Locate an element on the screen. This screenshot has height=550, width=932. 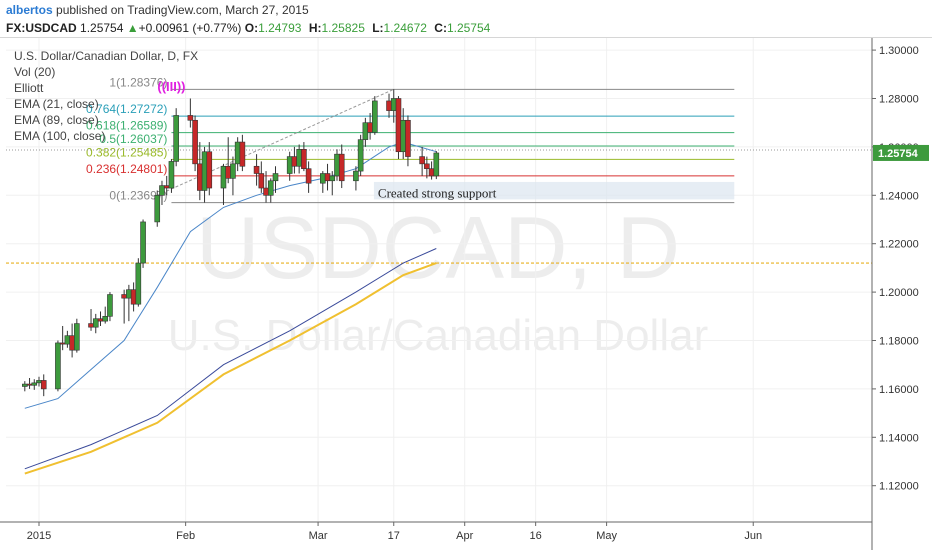
up-arrow-icon: ▲ is located at coordinates (132, 28).